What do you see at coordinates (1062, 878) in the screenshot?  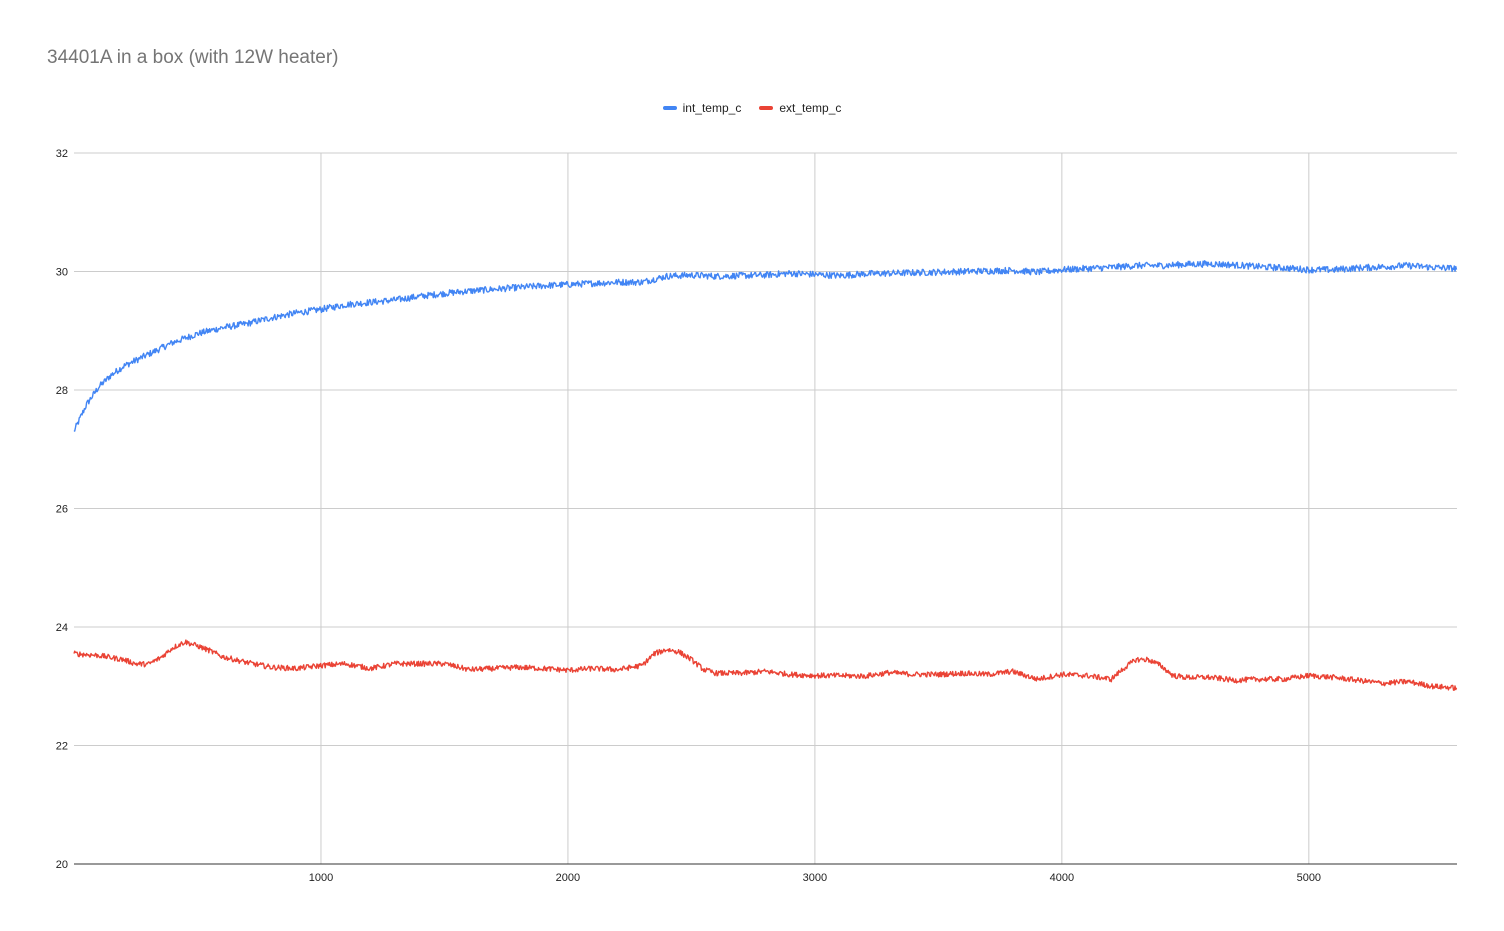 I see `x-tick-label: 4000` at bounding box center [1062, 878].